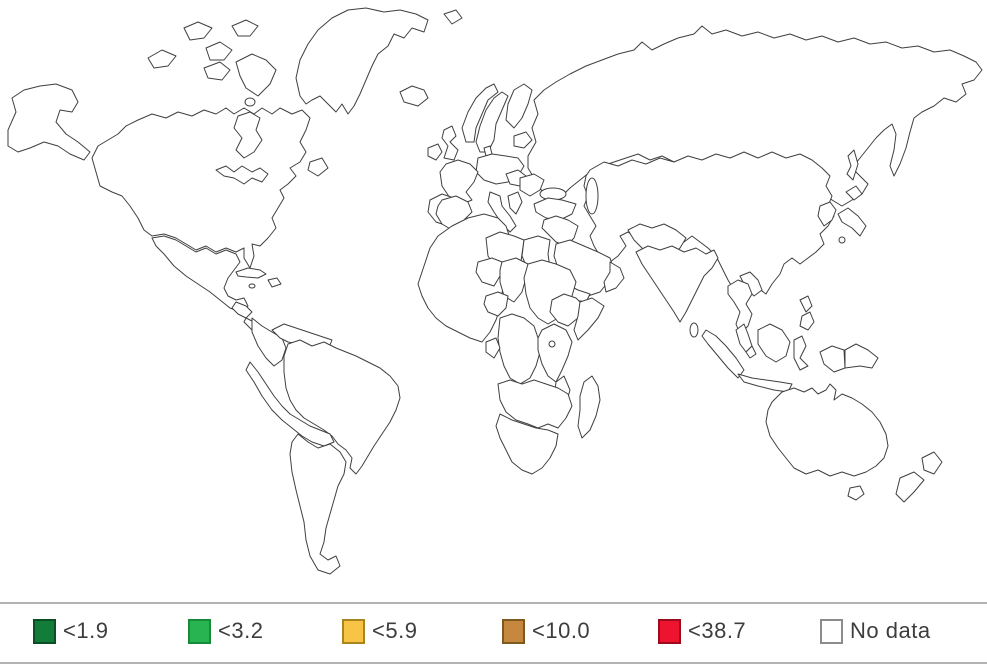 Image resolution: width=987 pixels, height=667 pixels. Describe the element at coordinates (318, 504) in the screenshot. I see `region-argentina-chile` at that location.